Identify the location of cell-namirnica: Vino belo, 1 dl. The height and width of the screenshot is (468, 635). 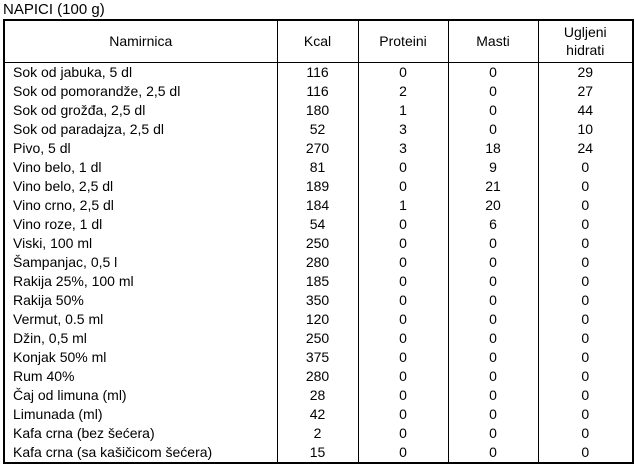
(140, 167).